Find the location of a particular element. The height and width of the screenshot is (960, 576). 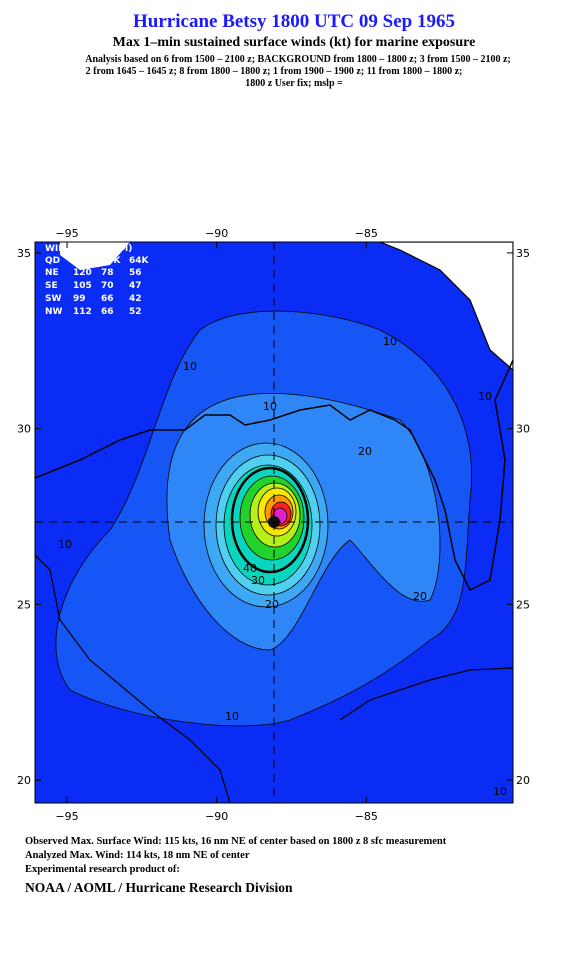

table-cell: 120 is located at coordinates (82, 273).